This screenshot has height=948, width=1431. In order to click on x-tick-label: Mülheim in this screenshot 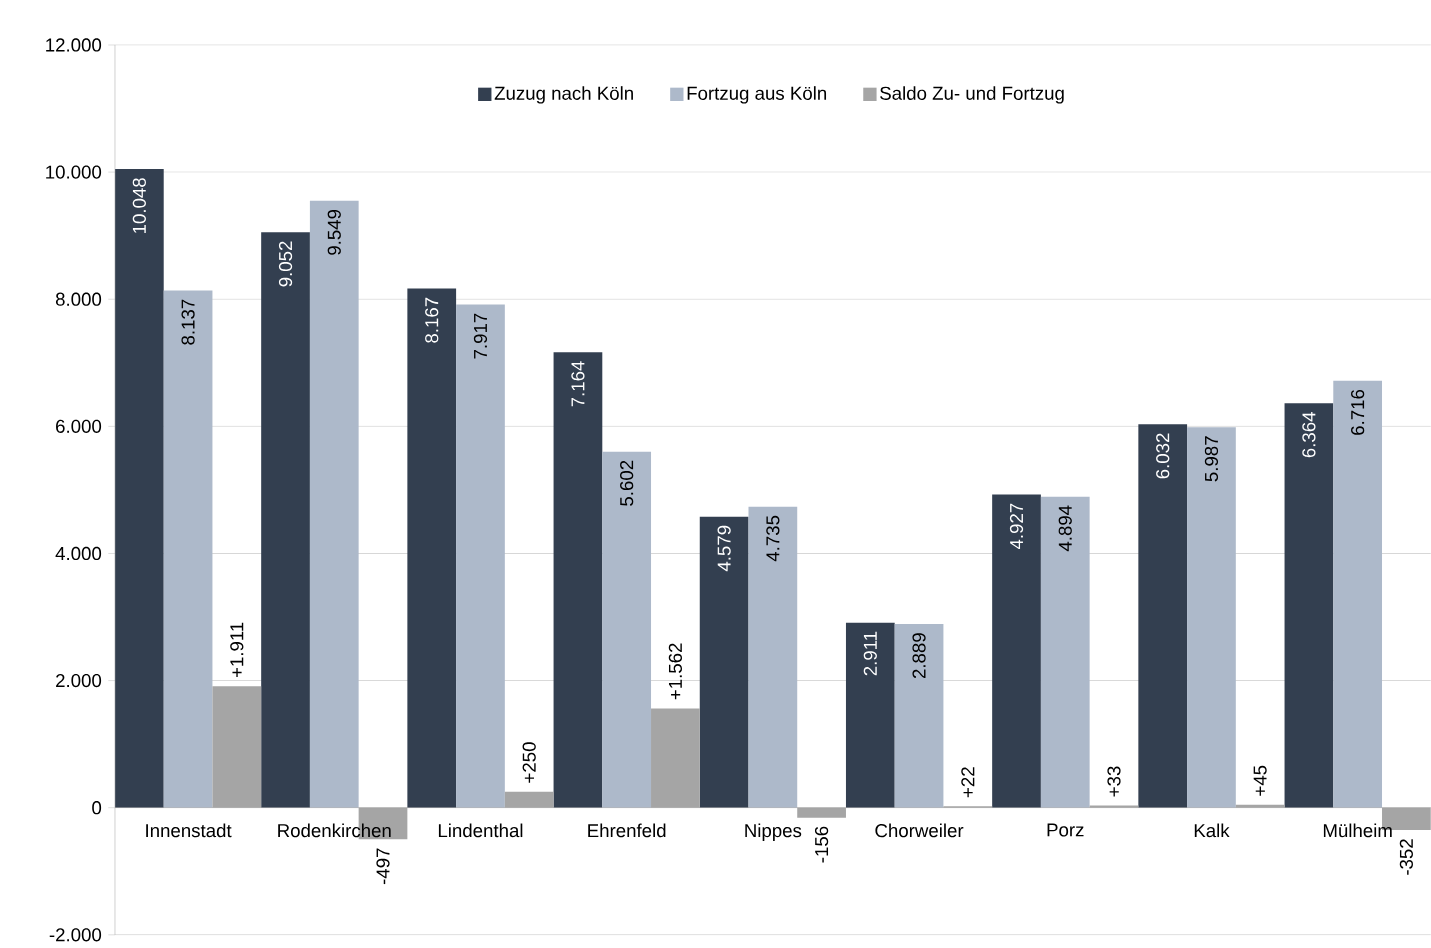, I will do `click(1357, 830)`.